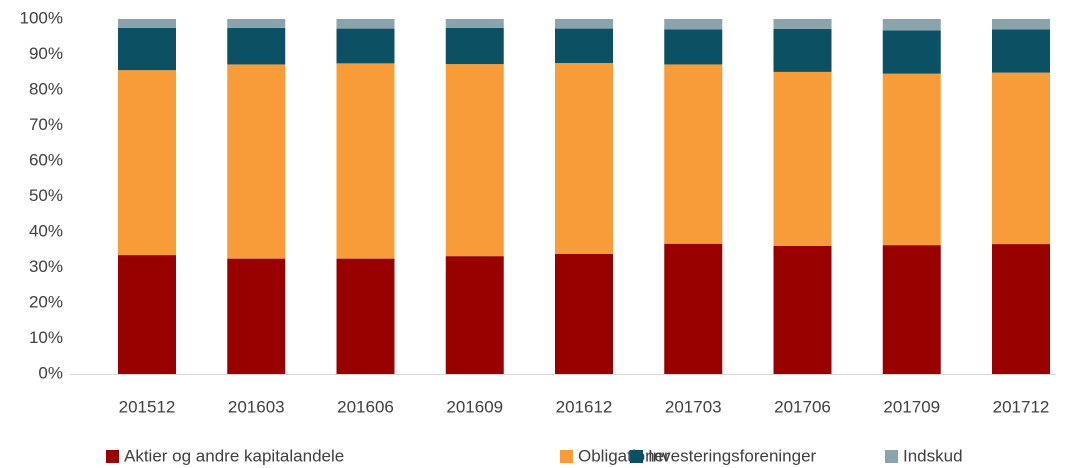 Image resolution: width=1068 pixels, height=468 pixels. What do you see at coordinates (46, 337) in the screenshot?
I see `y-tick-label: 10%` at bounding box center [46, 337].